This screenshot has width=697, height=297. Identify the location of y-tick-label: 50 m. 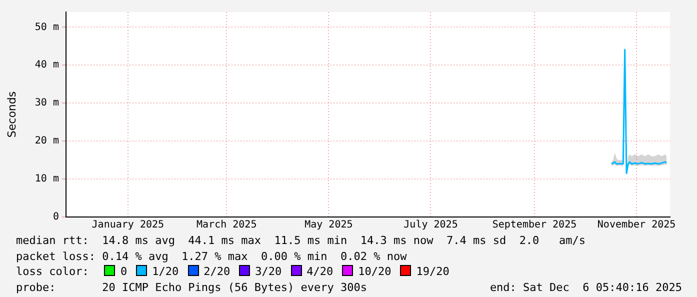
(46, 27).